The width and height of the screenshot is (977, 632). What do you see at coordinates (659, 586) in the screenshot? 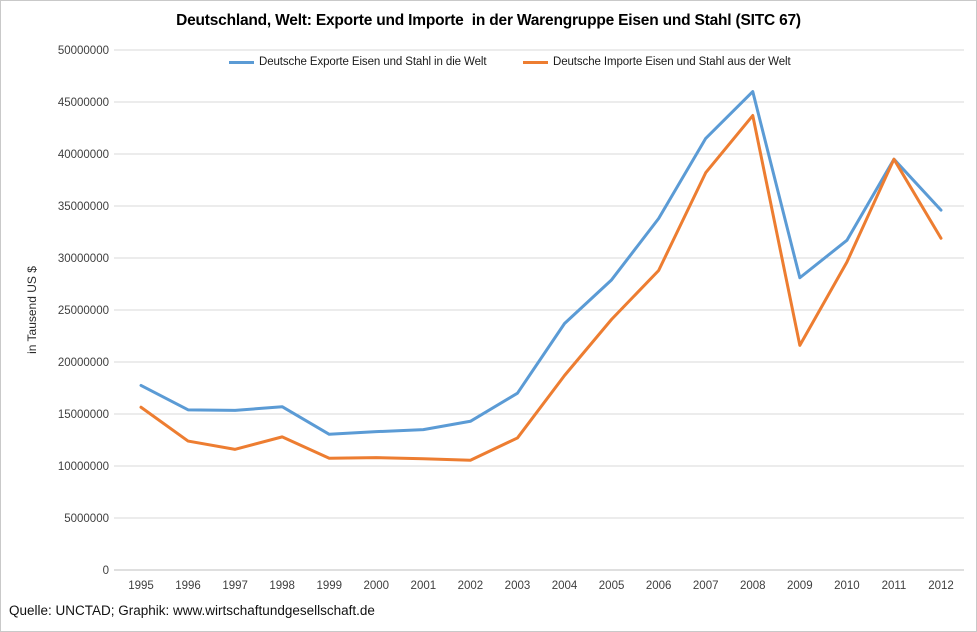
I see `x-tick-label: 2006` at bounding box center [659, 586].